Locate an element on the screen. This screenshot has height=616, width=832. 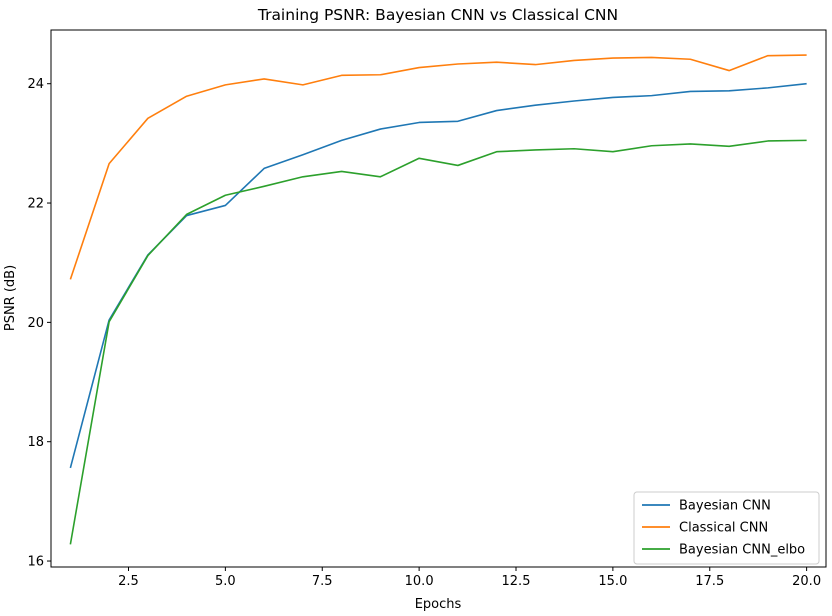
y-axis: 16 18 20 22 24 is located at coordinates (39, 323).